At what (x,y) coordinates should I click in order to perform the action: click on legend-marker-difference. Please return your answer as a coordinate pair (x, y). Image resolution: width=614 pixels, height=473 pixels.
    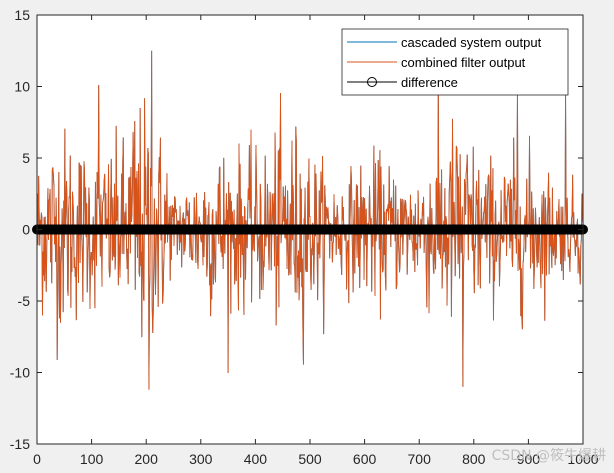
    Looking at the image, I should click on (372, 82).